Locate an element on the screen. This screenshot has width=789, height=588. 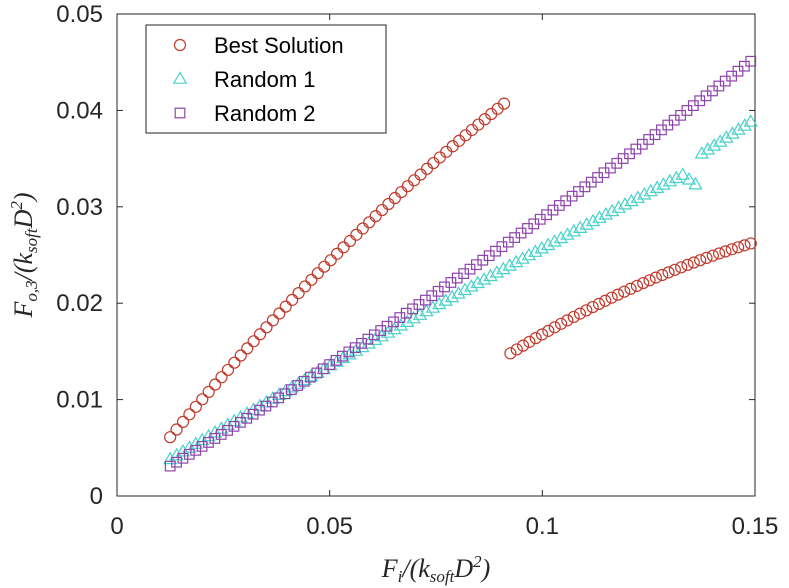
y-axis-label: Fo,3/(ksoftD2) is located at coordinates (24, 255).